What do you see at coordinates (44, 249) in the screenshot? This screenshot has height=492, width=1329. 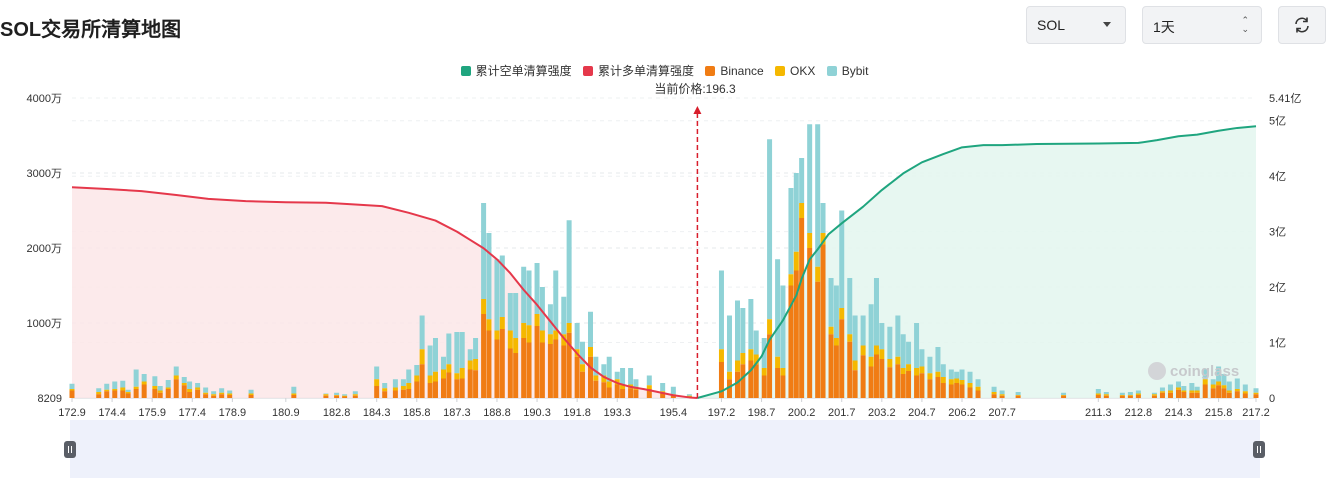 I see `y-left-tick-label: 2000万` at bounding box center [44, 249].